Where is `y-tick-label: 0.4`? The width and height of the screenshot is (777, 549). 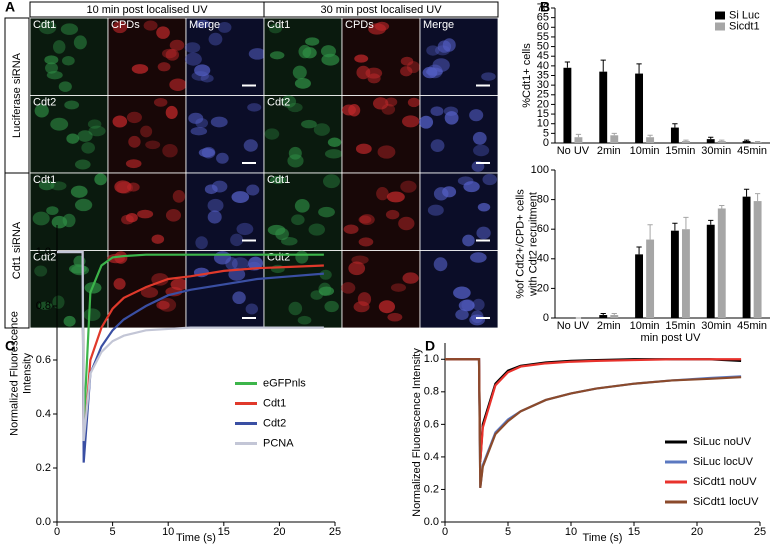 y-tick-label: 0.4 is located at coordinates (431, 457).